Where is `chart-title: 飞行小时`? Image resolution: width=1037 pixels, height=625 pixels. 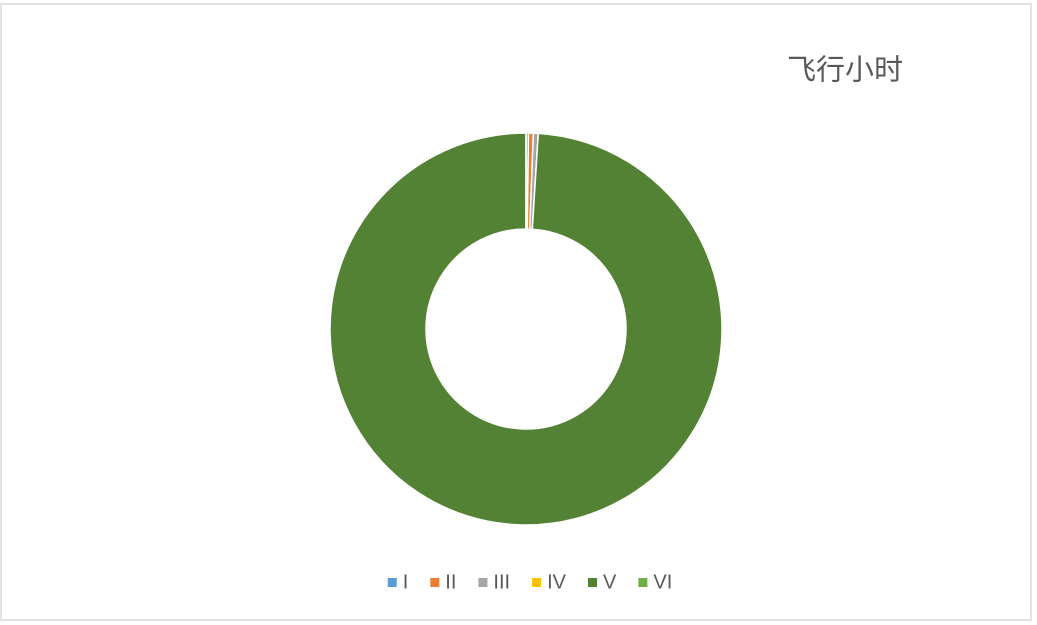 chart-title: 飞行小时 is located at coordinates (845, 70).